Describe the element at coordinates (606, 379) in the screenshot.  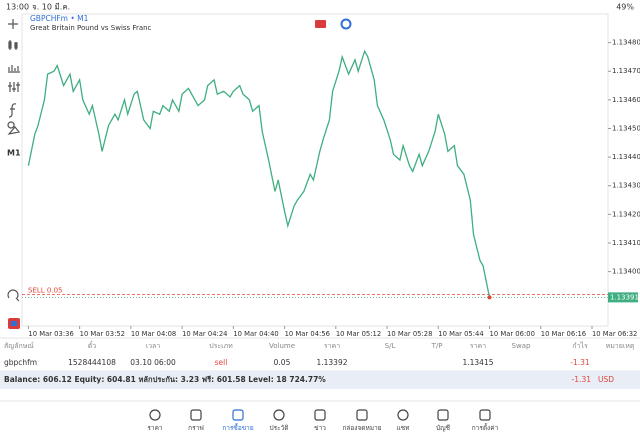
I see `currency: USD` at that location.